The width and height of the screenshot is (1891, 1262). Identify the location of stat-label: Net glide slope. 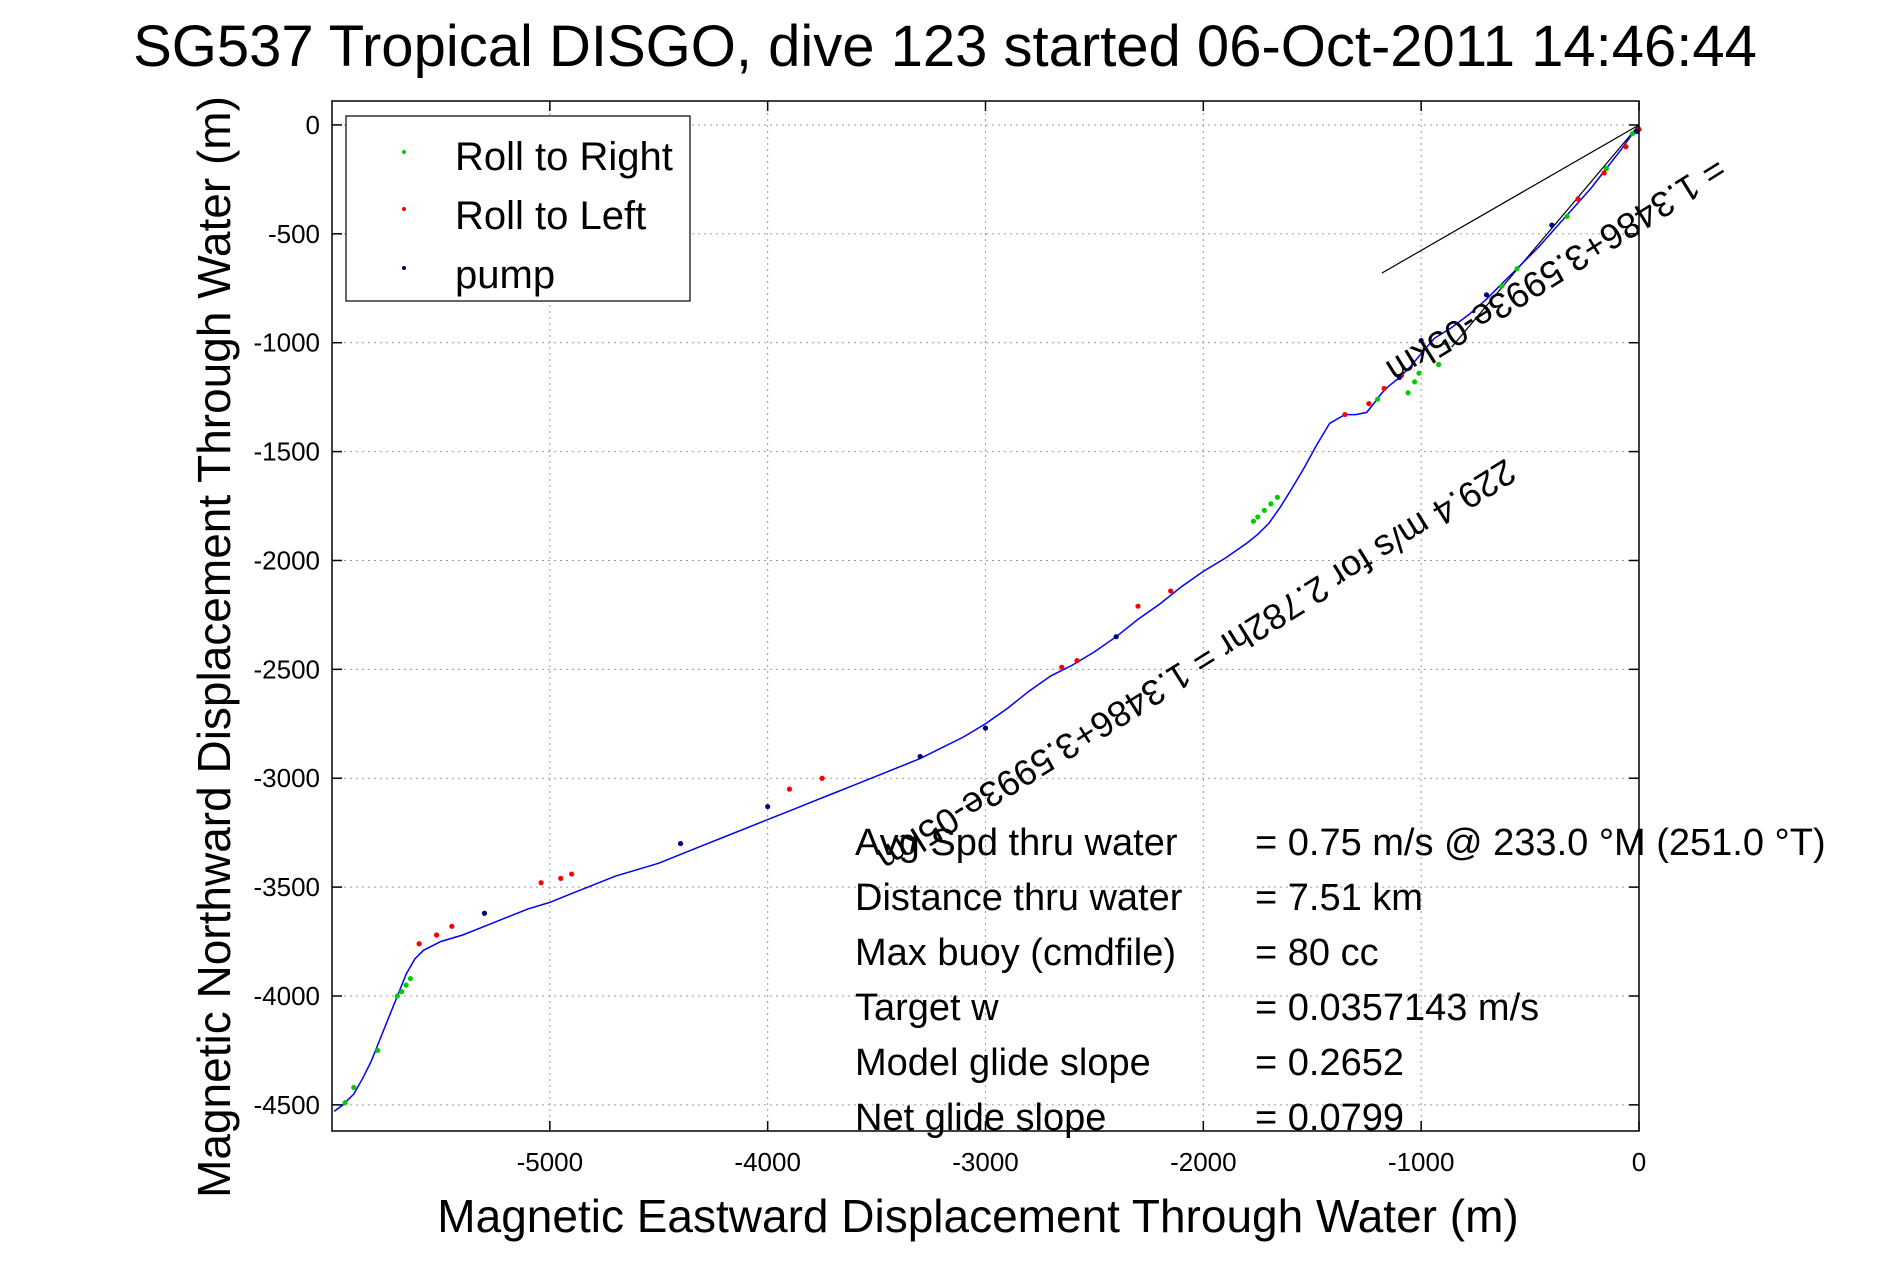
(980, 1118).